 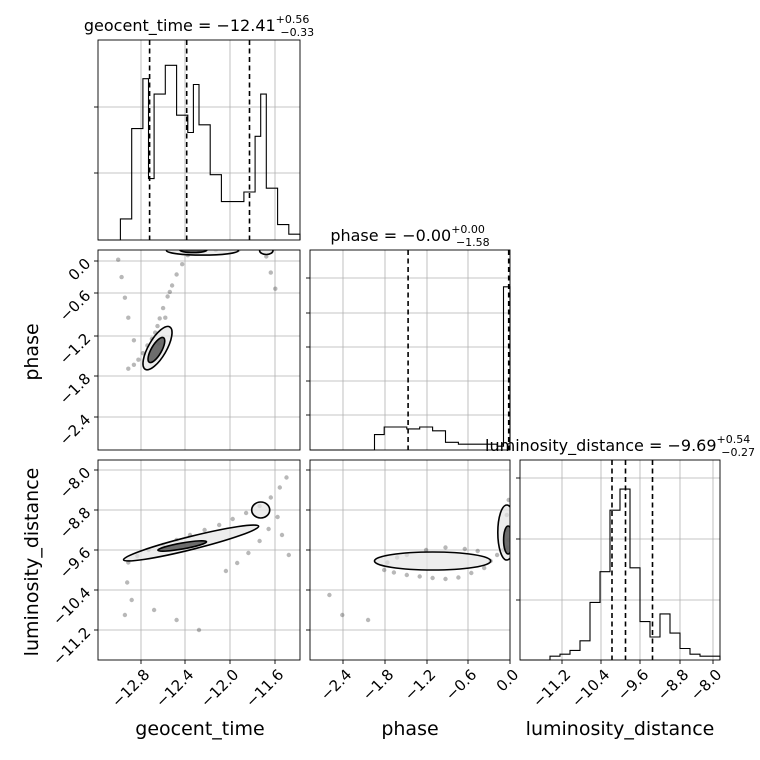 I want to click on ylabel-phase: phase, so click(x=32, y=351).